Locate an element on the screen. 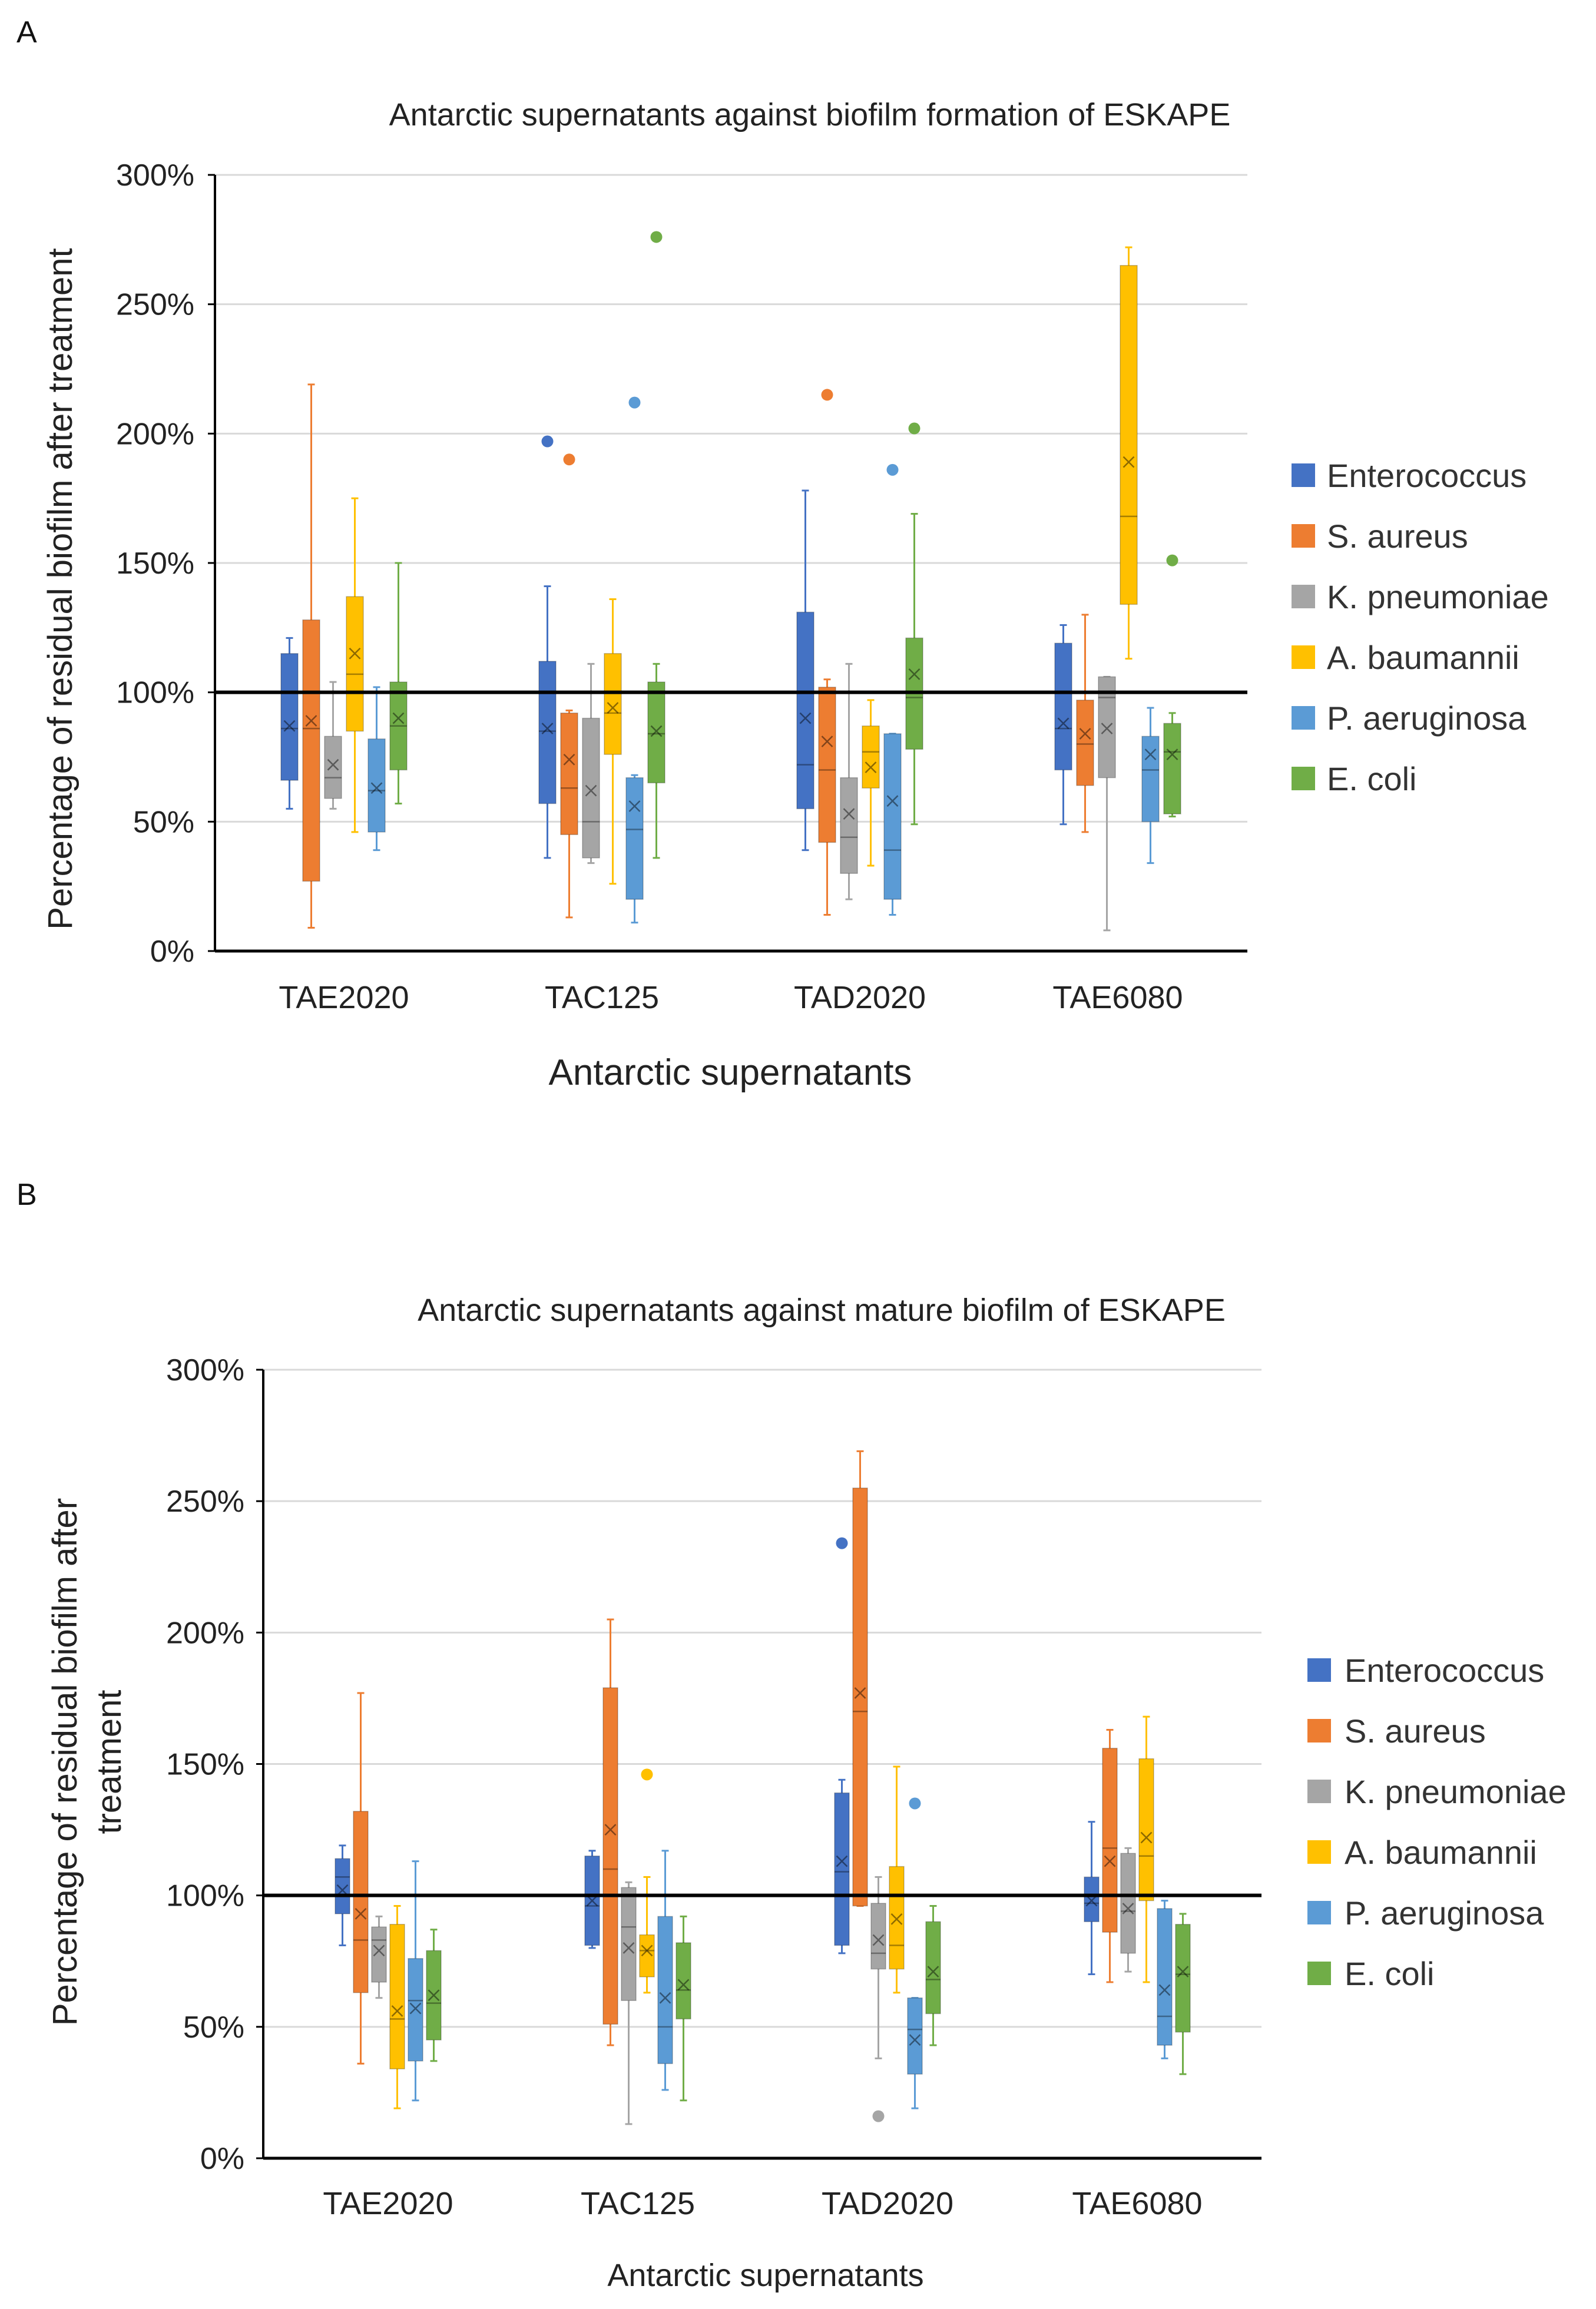 This screenshot has height=2309, width=1596. panel-b-box-e-coli-tac125 is located at coordinates (683, 2009).